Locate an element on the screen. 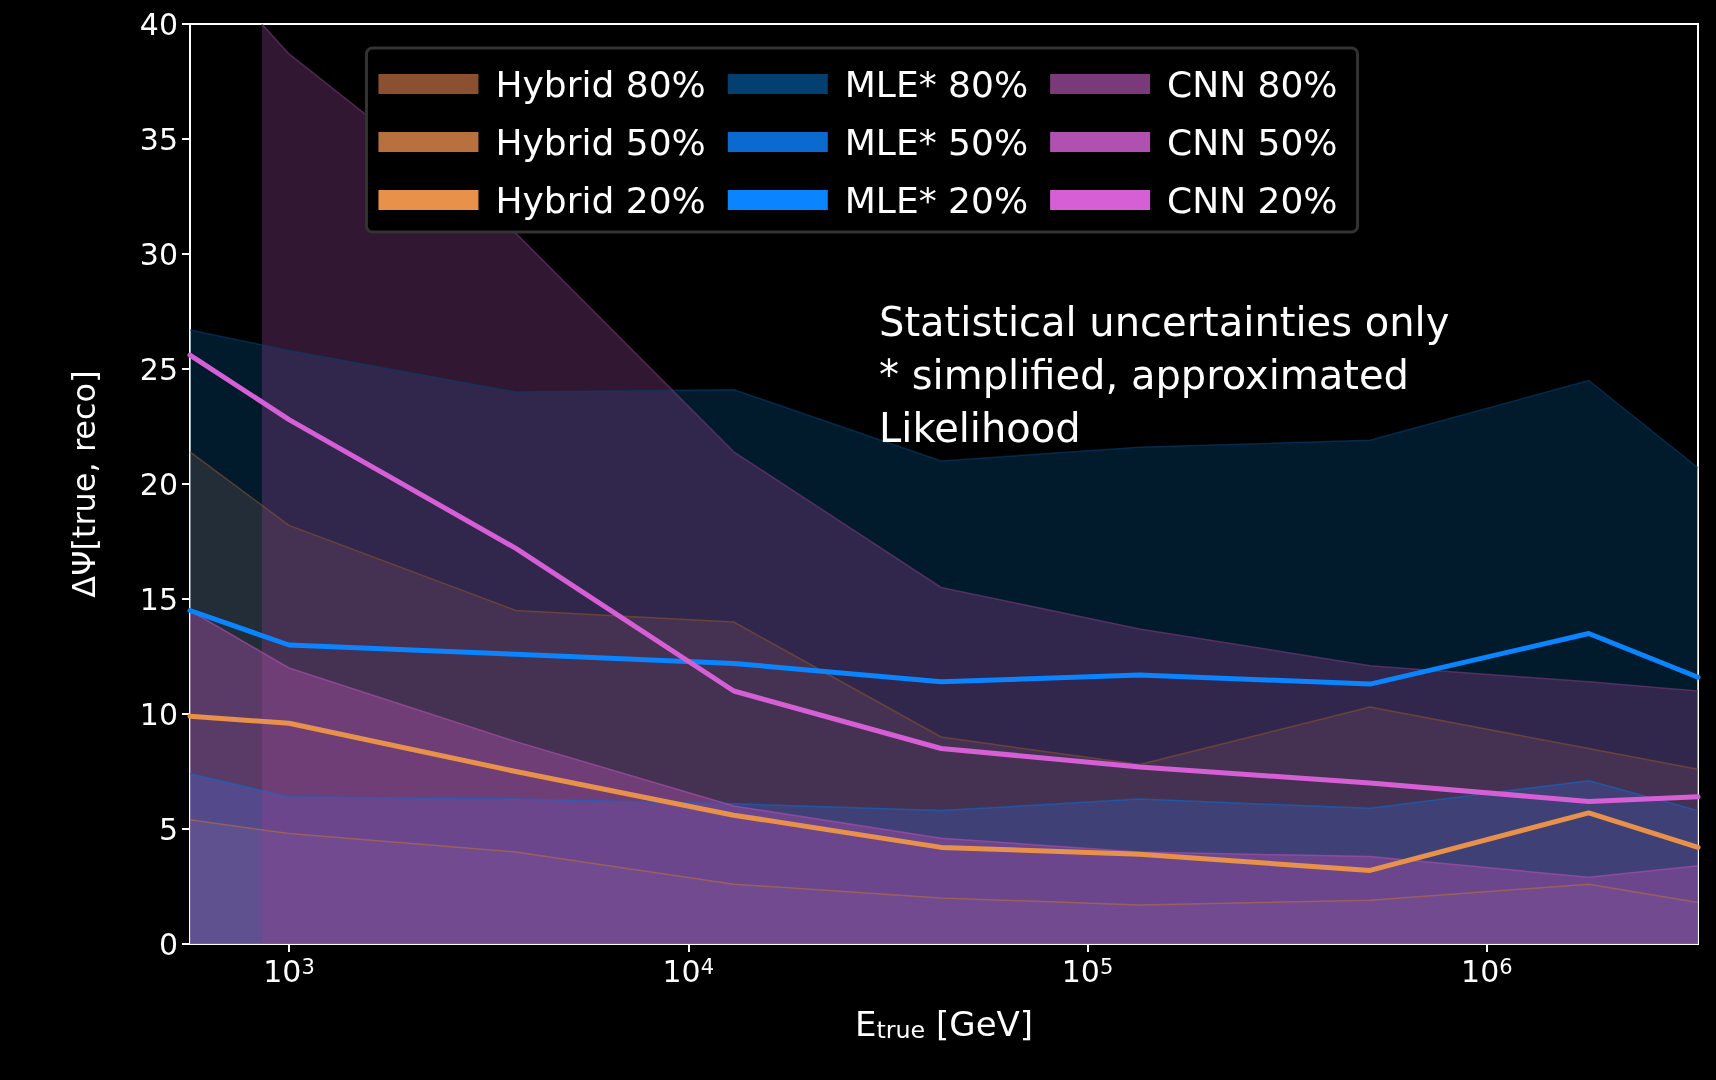 This screenshot has height=1080, width=1716. y-tick-label: 20 is located at coordinates (158, 484).